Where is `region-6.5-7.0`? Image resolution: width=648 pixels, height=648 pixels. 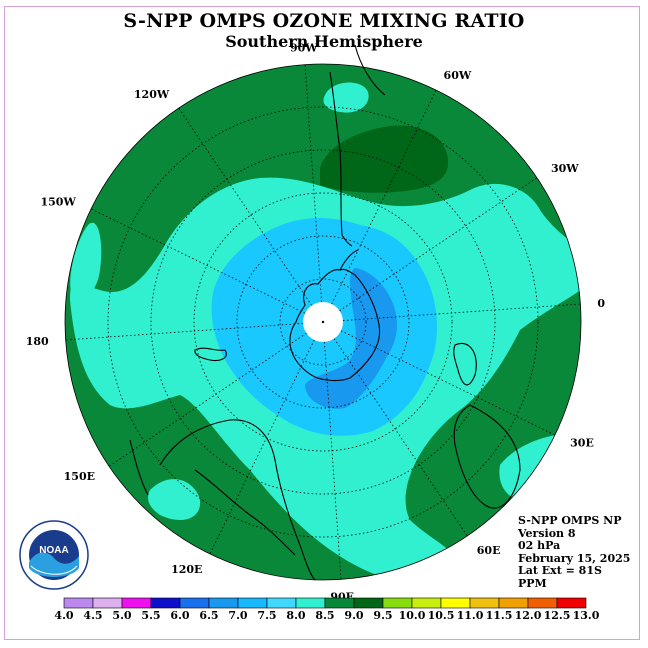
region-6.5-7.0 is located at coordinates (351, 338).